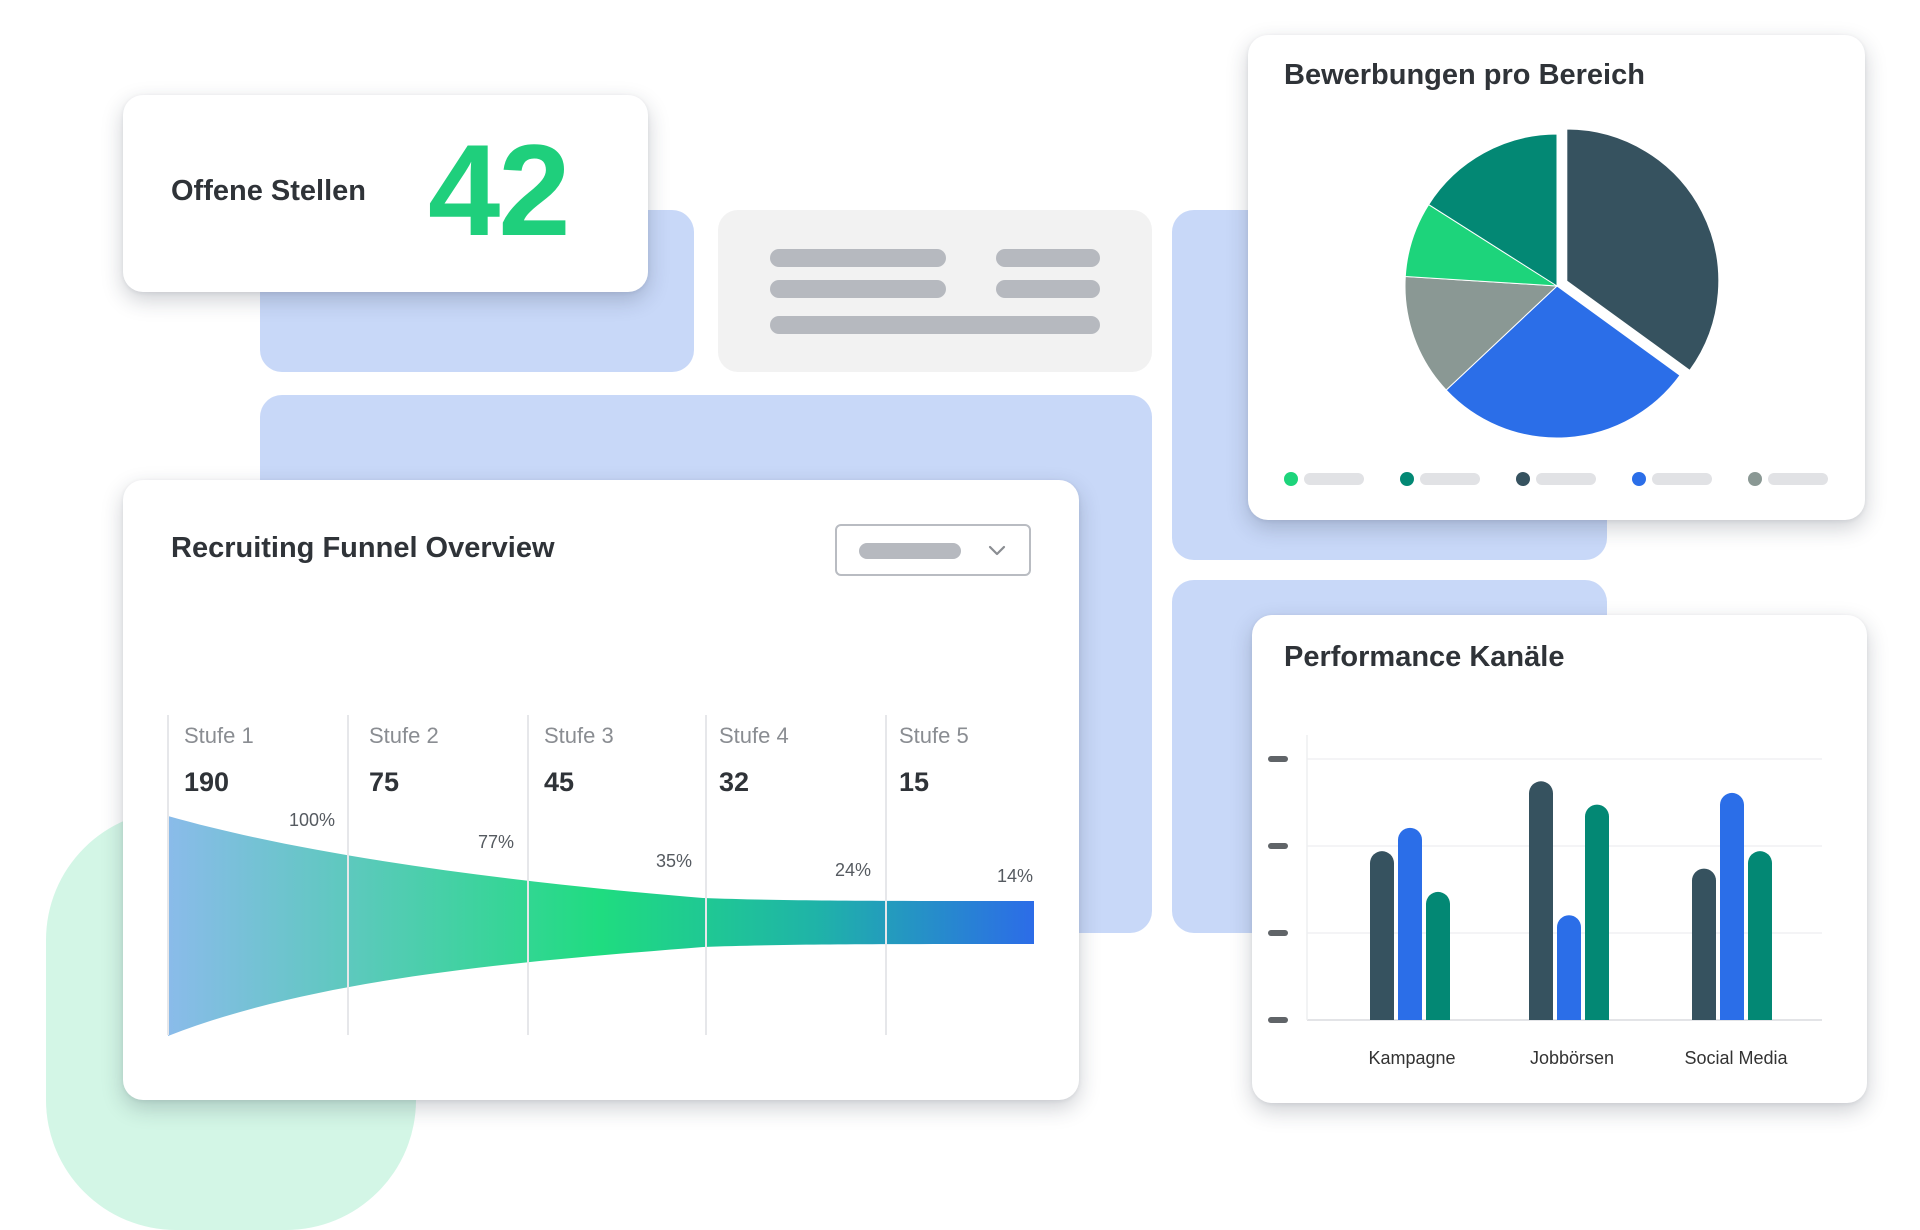 This screenshot has width=1920, height=1230. What do you see at coordinates (496, 842) in the screenshot?
I see `stage-percent: 77%` at bounding box center [496, 842].